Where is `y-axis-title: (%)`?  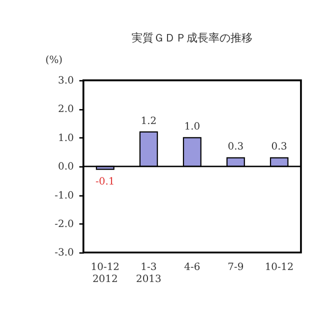 y-axis-title: (%) is located at coordinates (54, 60).